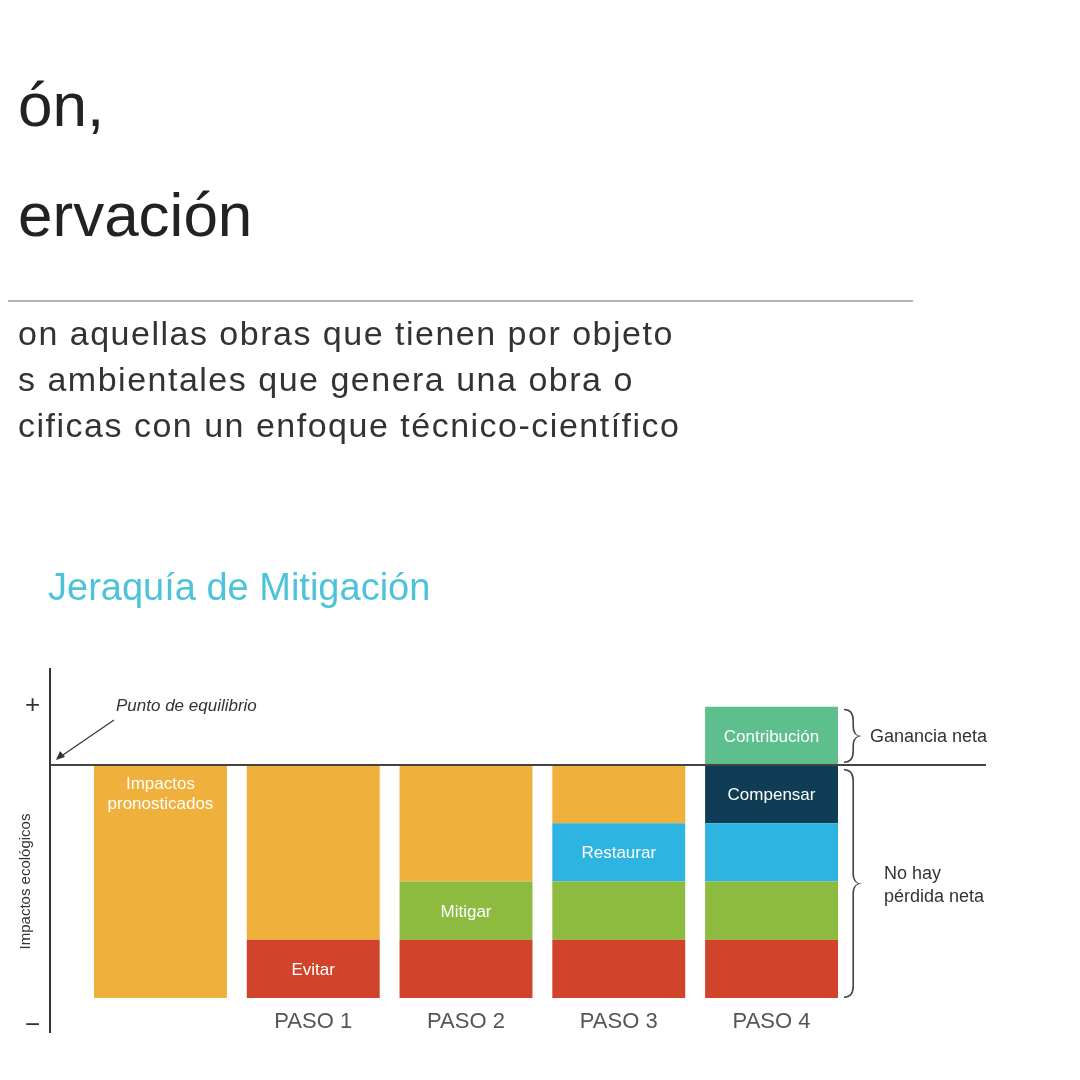 The image size is (1080, 1080). What do you see at coordinates (135, 214) in the screenshot?
I see `text: ervación` at bounding box center [135, 214].